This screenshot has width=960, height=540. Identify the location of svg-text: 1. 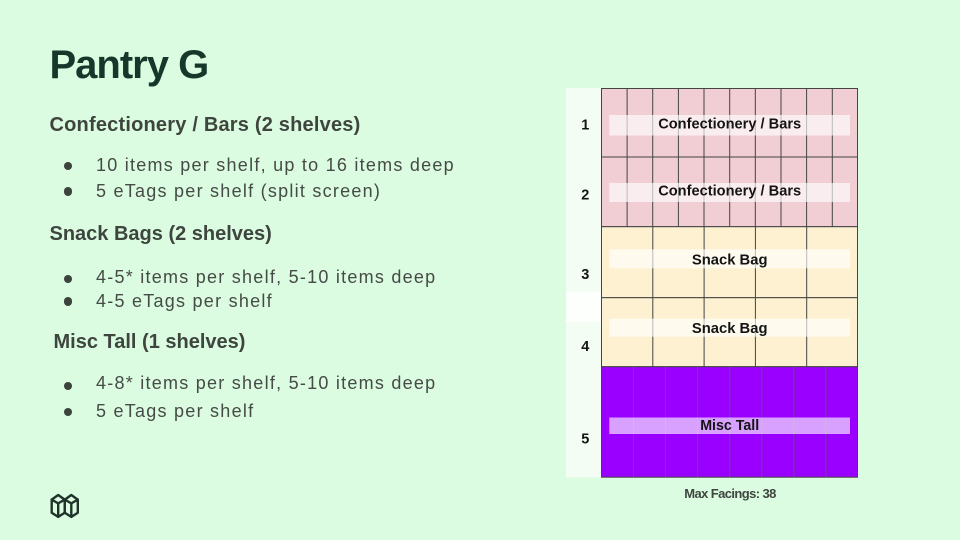
(585, 126).